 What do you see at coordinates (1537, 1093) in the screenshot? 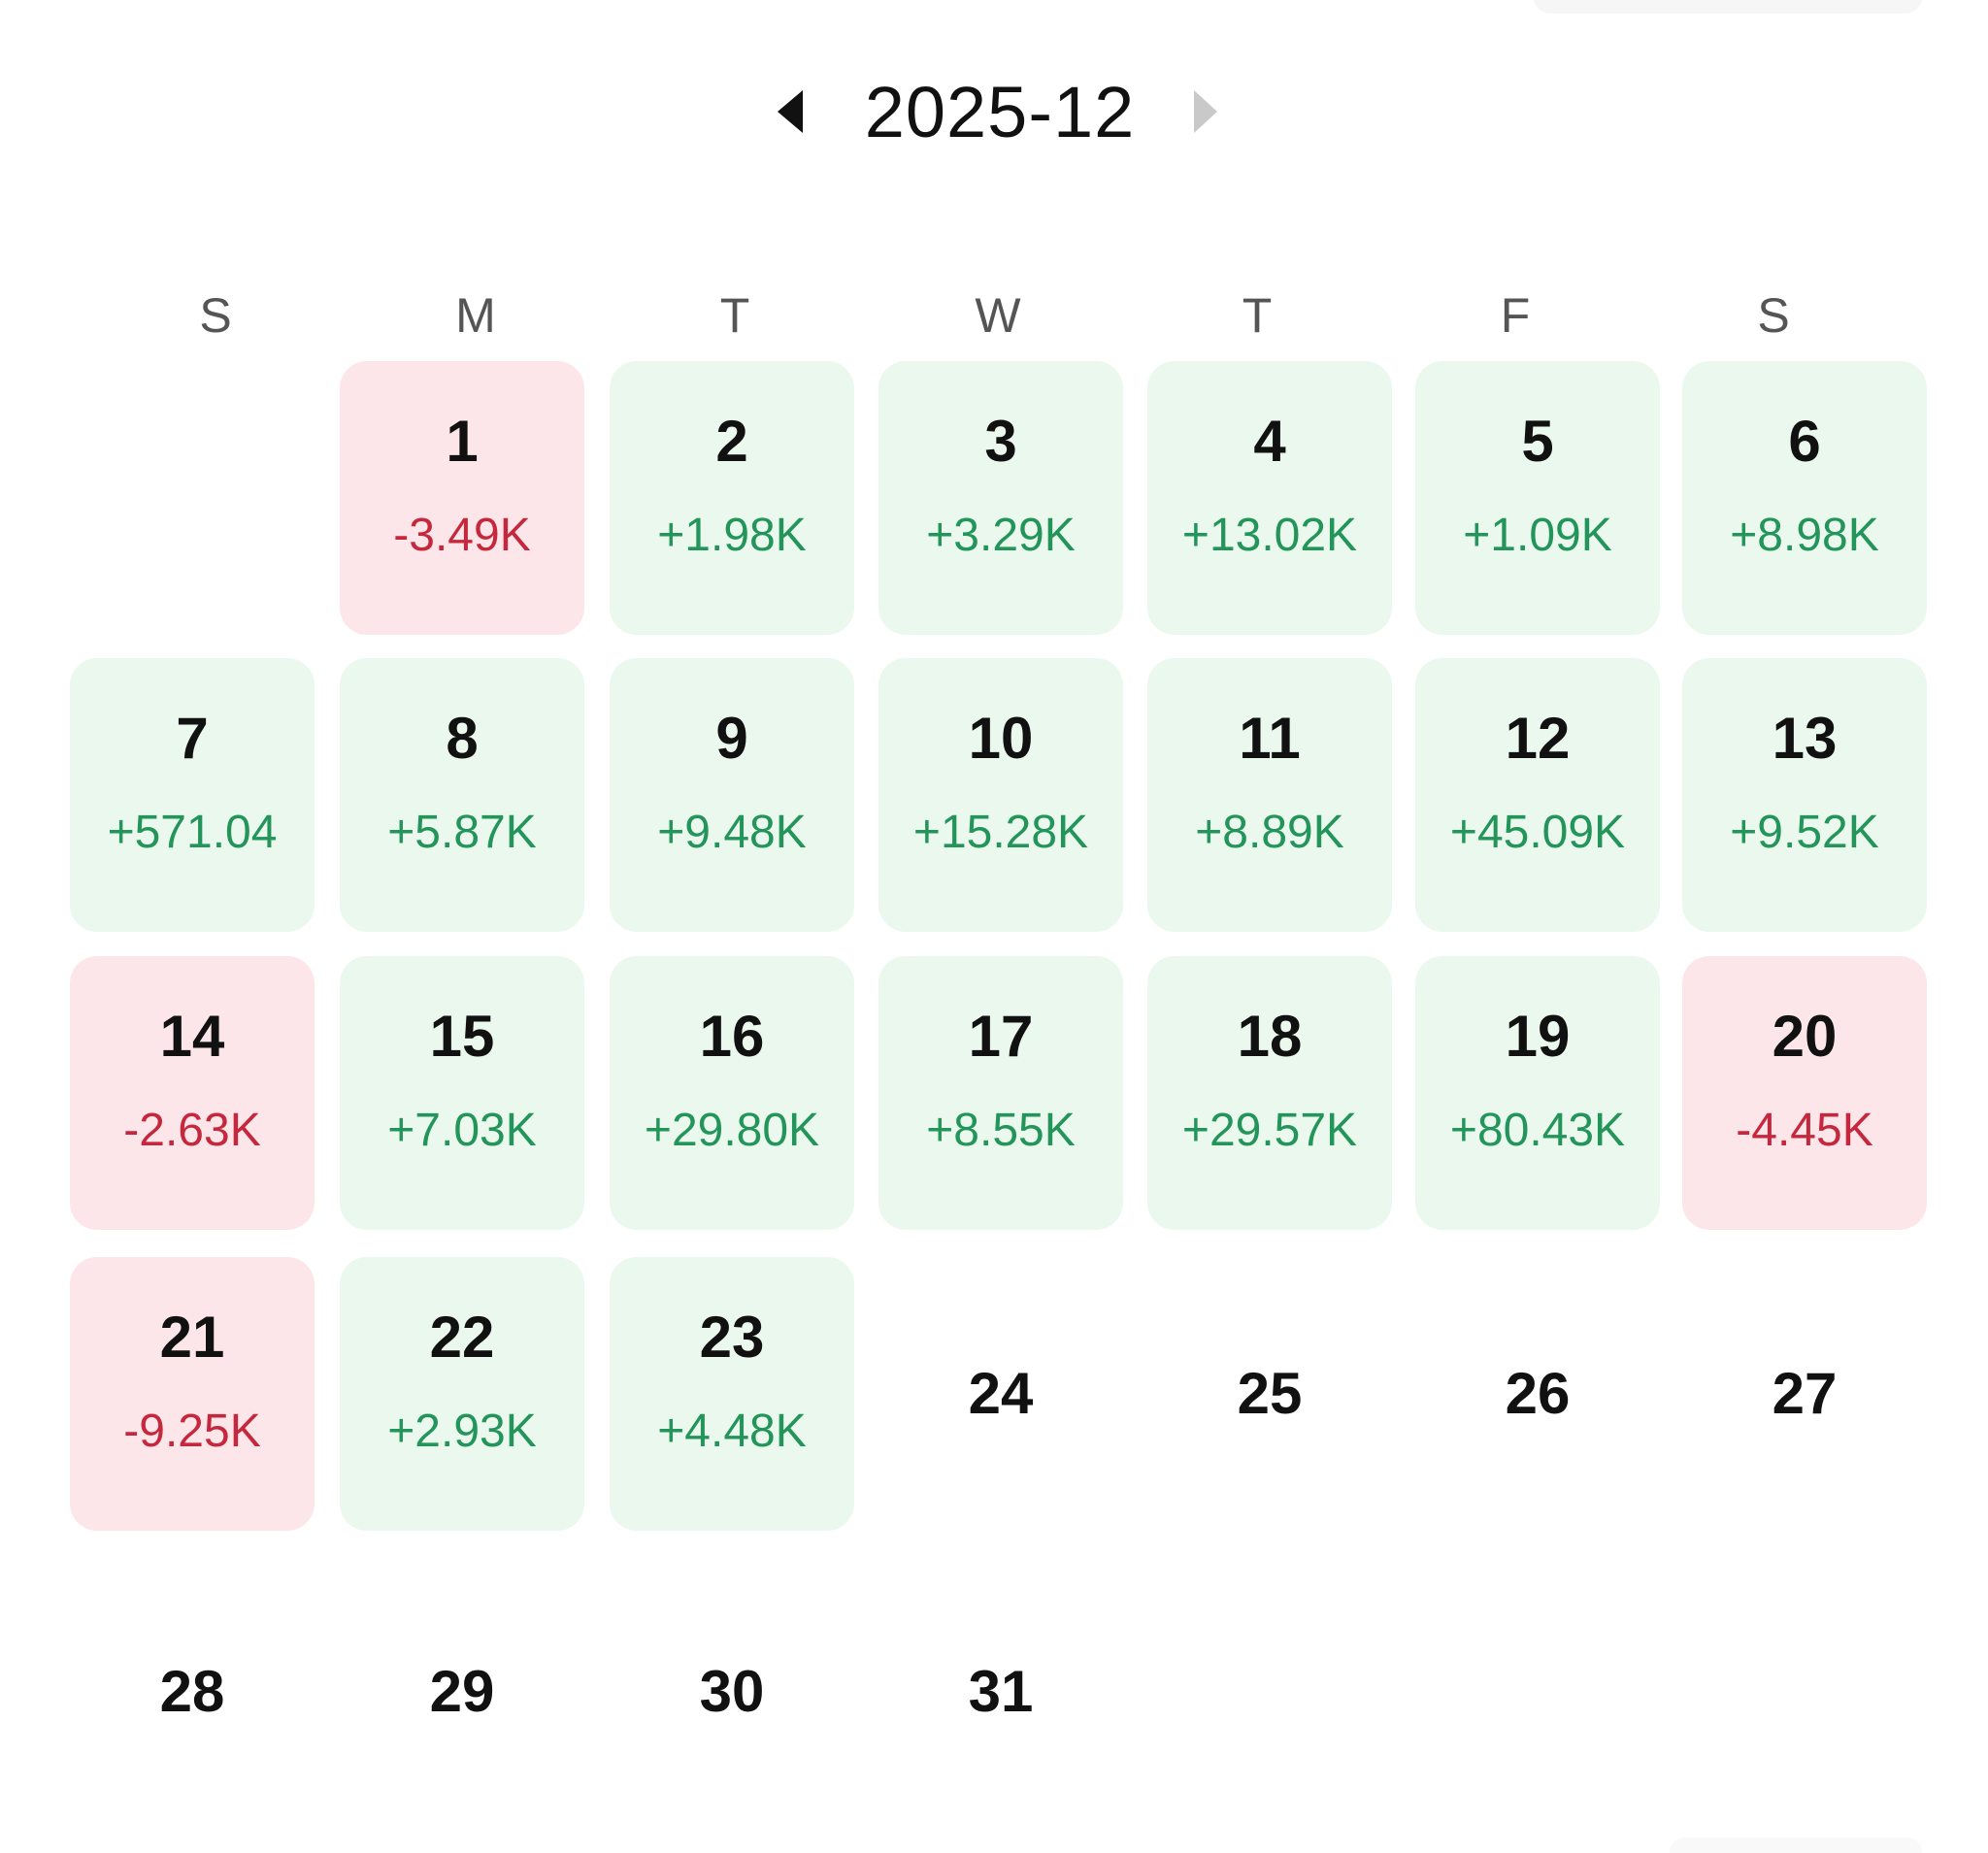
I see `day-cell: 19 +80.43K` at bounding box center [1537, 1093].